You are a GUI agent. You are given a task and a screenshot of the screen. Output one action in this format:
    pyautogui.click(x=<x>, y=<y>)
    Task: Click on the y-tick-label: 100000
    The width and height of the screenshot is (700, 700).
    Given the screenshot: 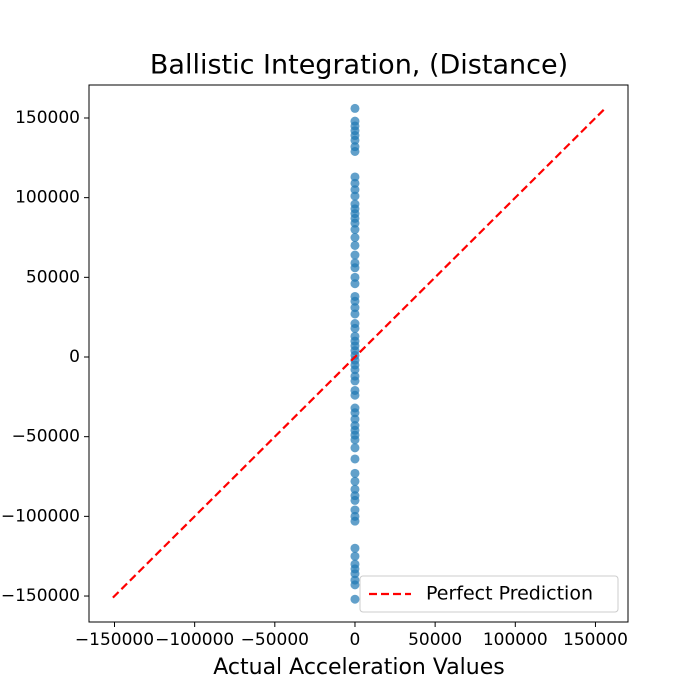 What is the action you would take?
    pyautogui.click(x=47, y=198)
    